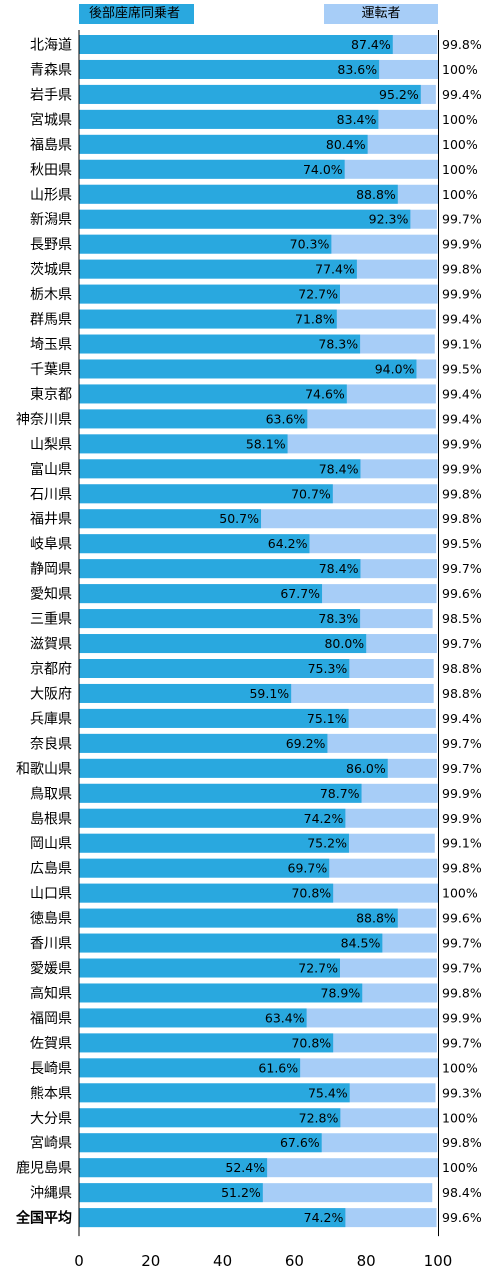 The image size is (494, 1276). Describe the element at coordinates (44, 769) in the screenshot. I see `category-label: 和歌山県` at that location.